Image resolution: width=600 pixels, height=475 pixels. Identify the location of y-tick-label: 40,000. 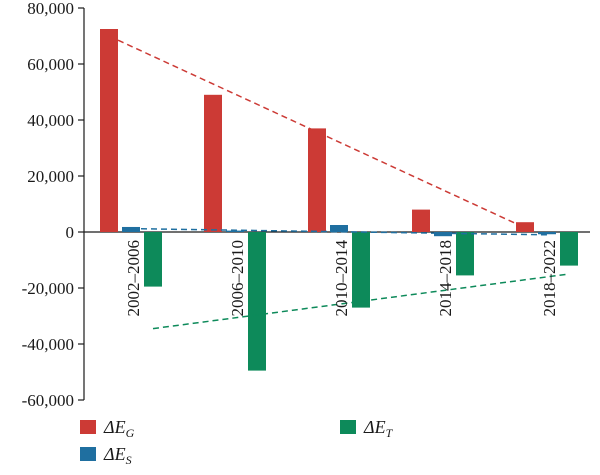
(50, 120).